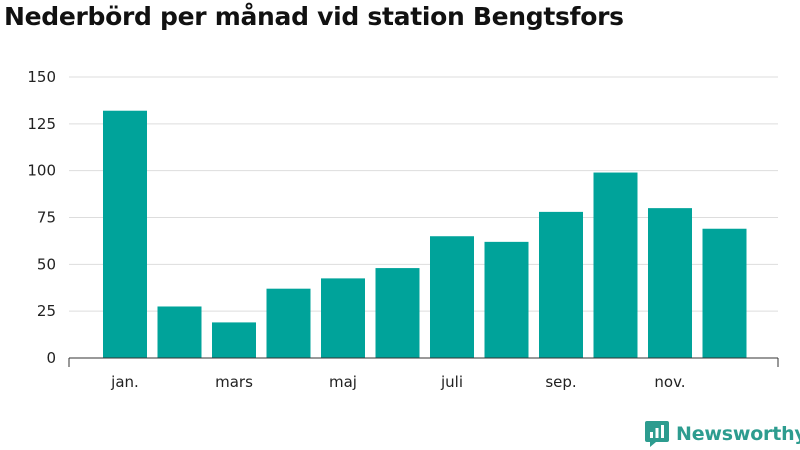 This screenshot has width=800, height=450. What do you see at coordinates (452, 297) in the screenshot?
I see `bar-juli` at bounding box center [452, 297].